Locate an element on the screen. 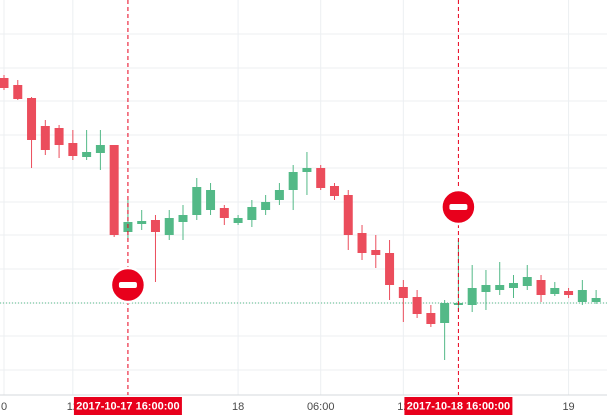  crosshair-label: 2017-10-17 16:00:00 is located at coordinates (127, 406).